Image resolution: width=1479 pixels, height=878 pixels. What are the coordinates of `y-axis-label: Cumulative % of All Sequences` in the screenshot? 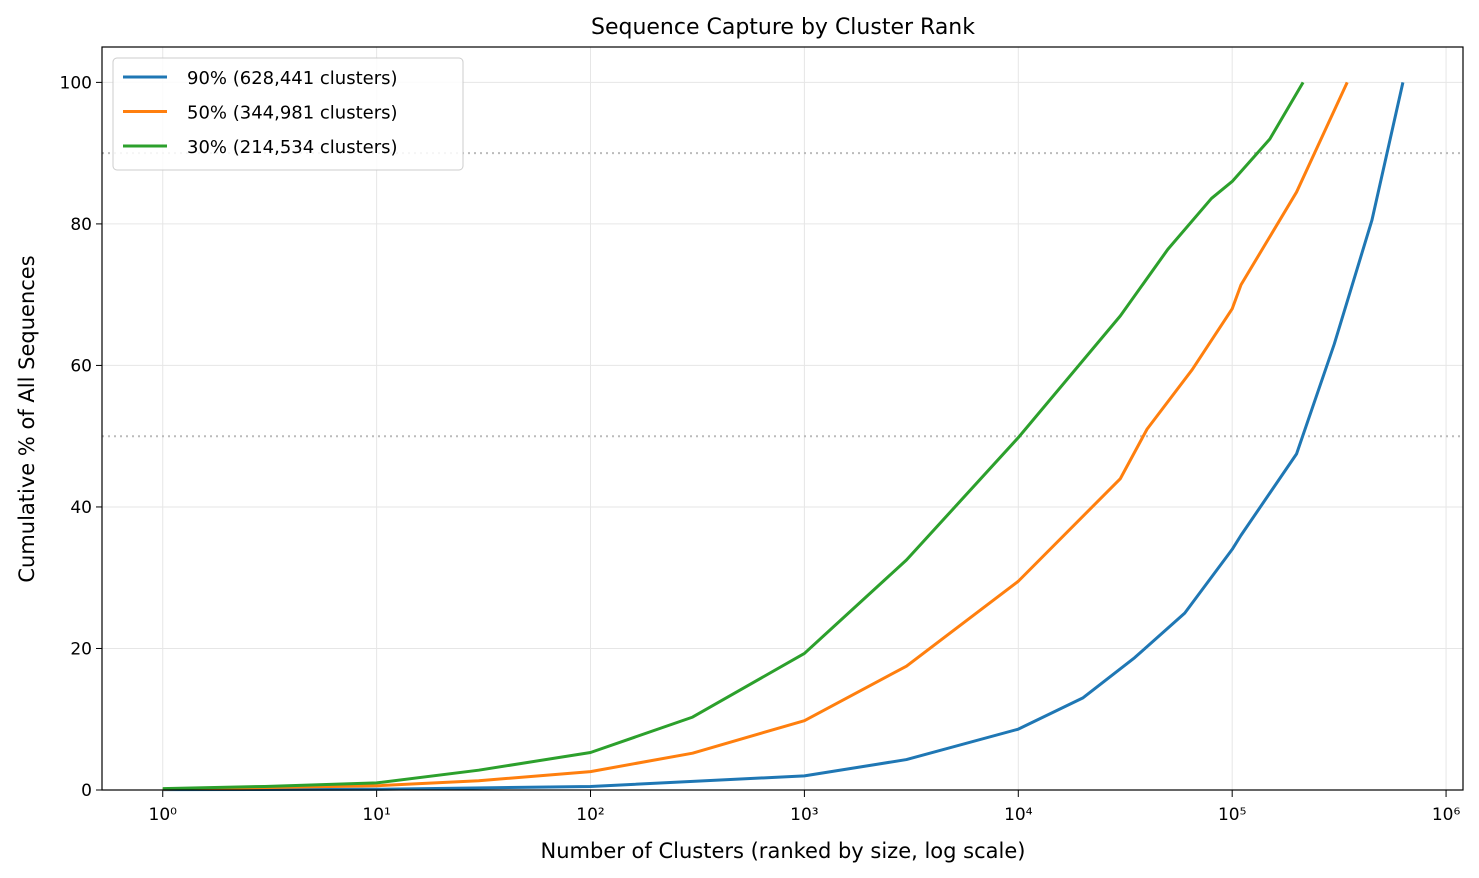 It's located at (27, 418).